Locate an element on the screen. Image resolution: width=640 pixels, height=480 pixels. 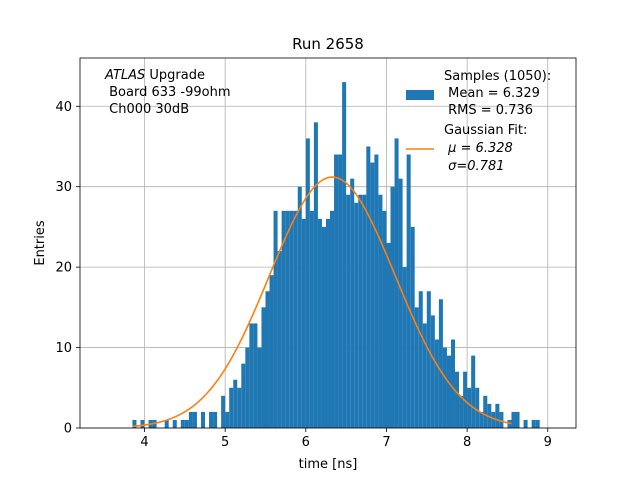
legend-samples-swatch is located at coordinates (420, 95).